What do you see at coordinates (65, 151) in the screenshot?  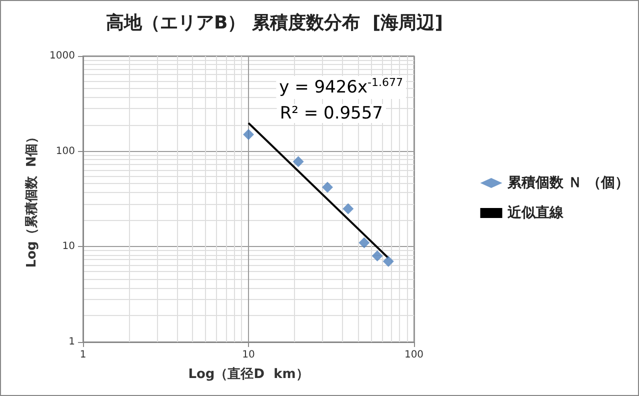 I see `y-tick-label: 100` at bounding box center [65, 151].